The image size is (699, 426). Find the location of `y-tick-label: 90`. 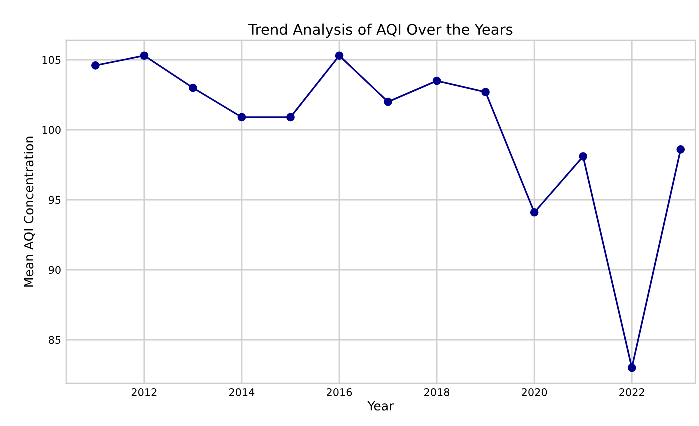

y-tick-label: 90 is located at coordinates (54, 270).